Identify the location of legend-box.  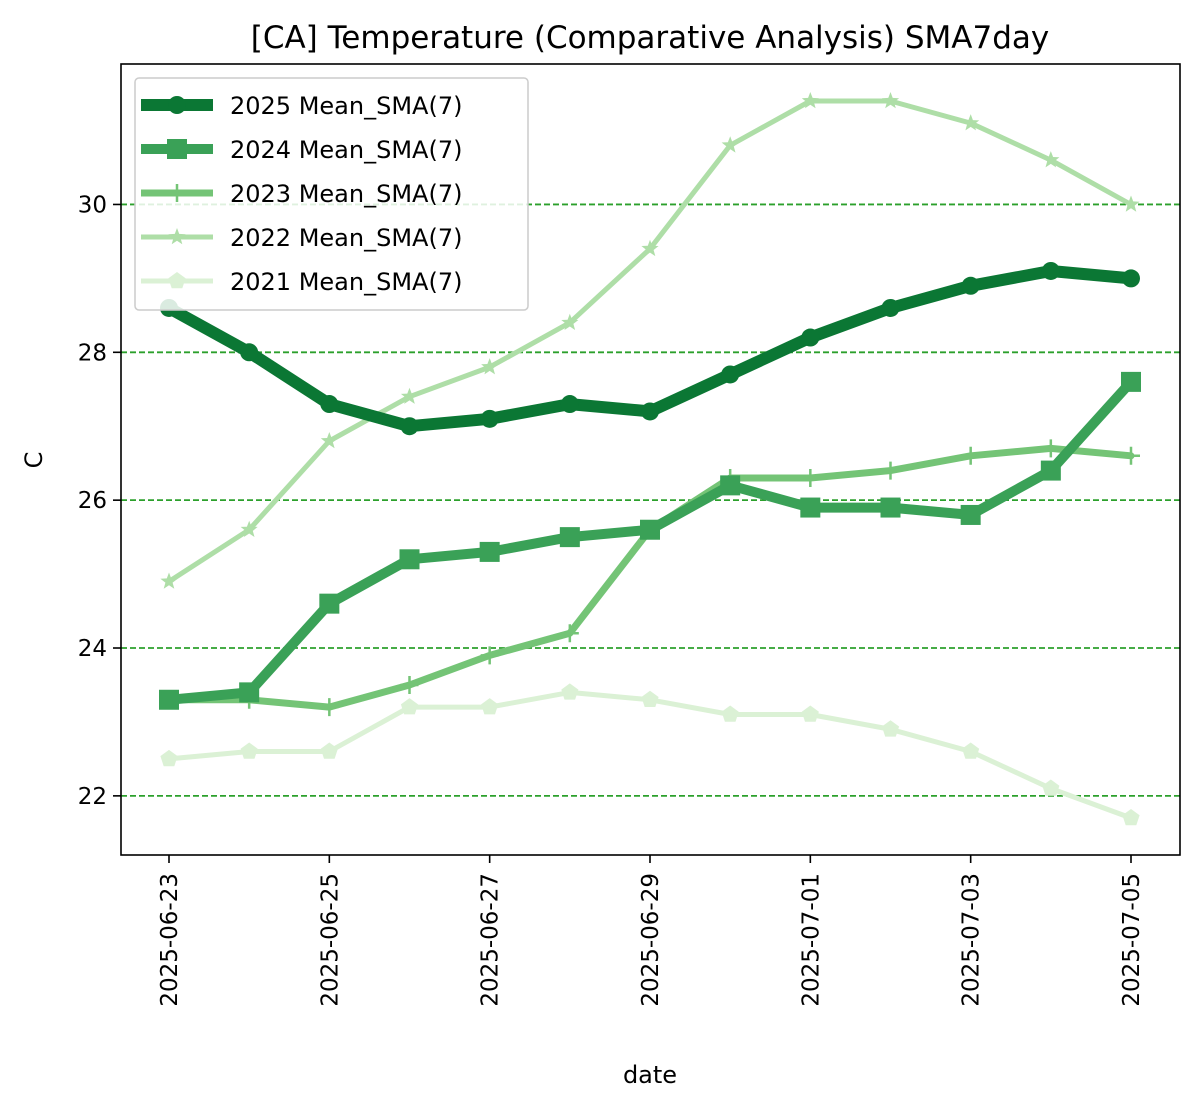
(331, 194).